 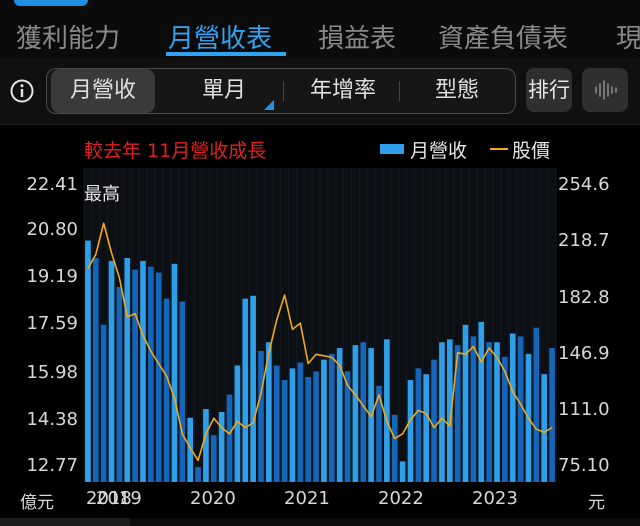 What do you see at coordinates (531, 151) in the screenshot?
I see `legend-price: 股價` at bounding box center [531, 151].